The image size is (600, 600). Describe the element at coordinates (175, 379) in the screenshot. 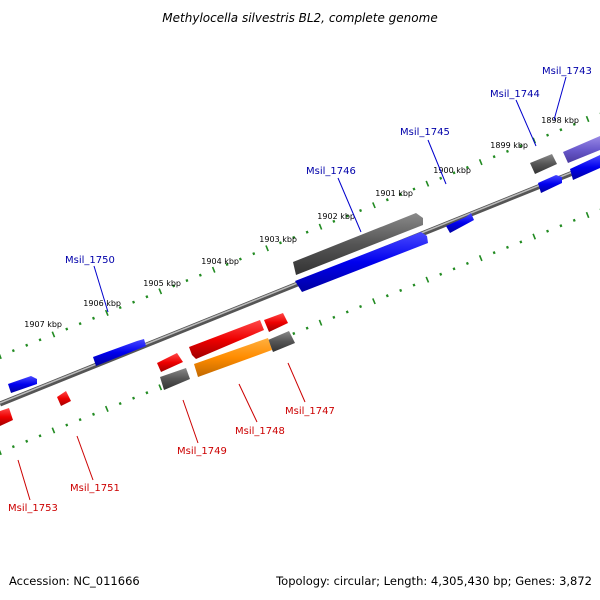

I see `gene-msil-1749-rna` at that location.